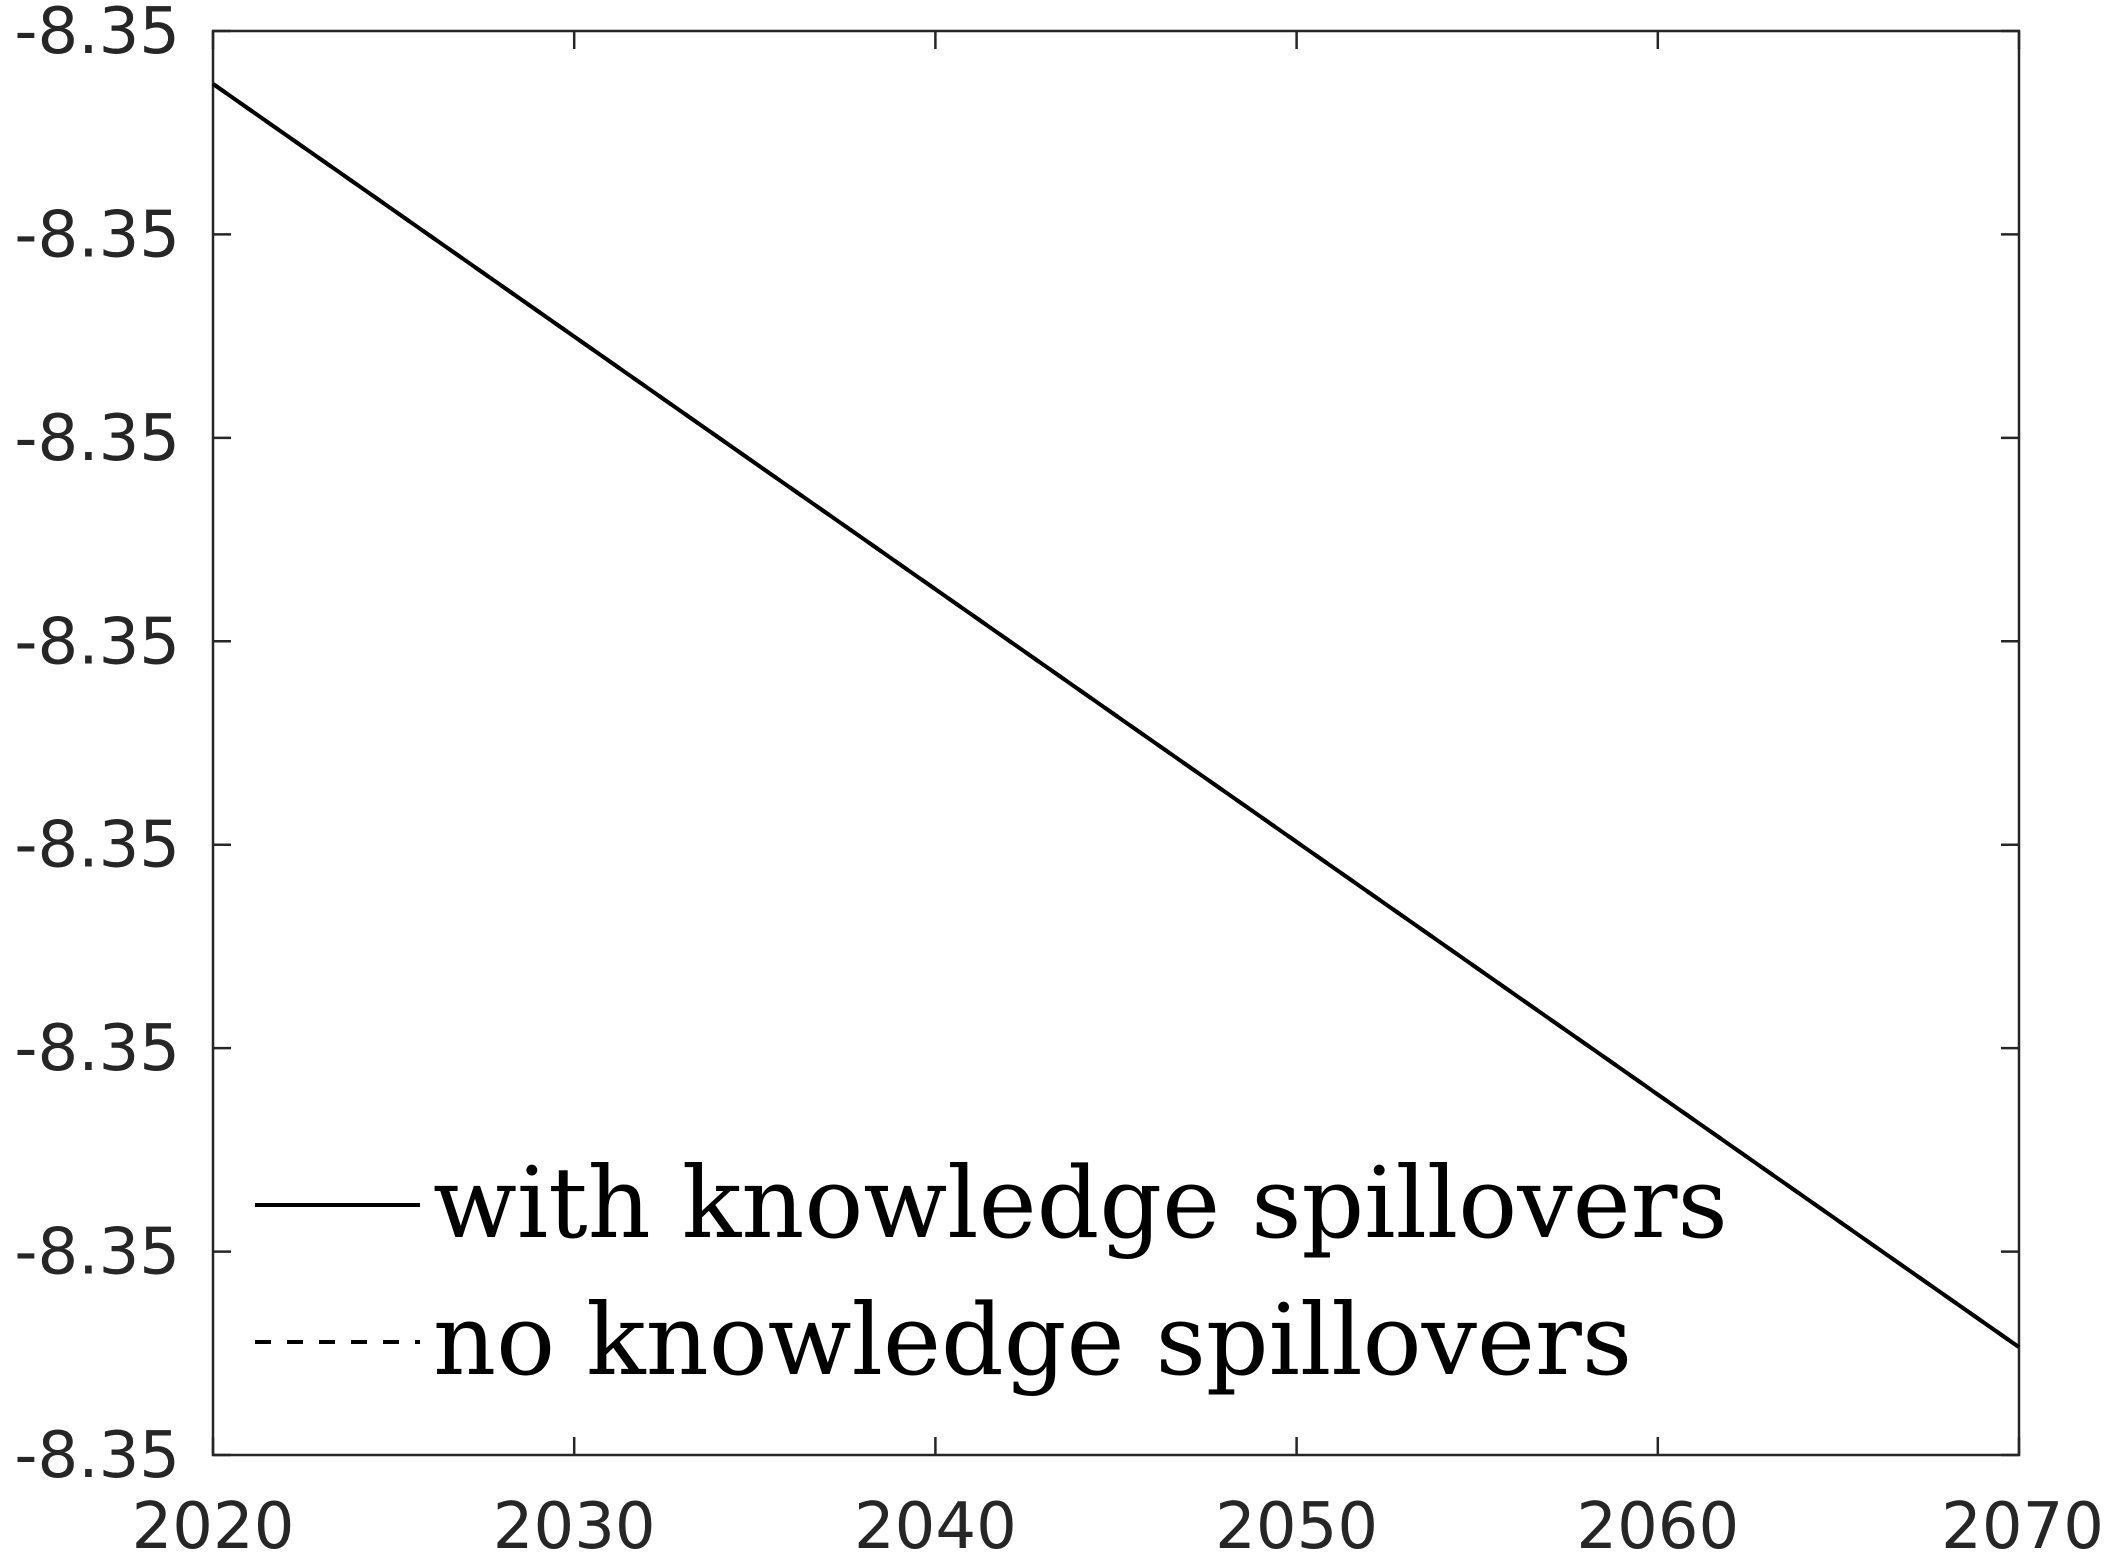  Describe the element at coordinates (574, 1522) in the screenshot. I see `x-tick-label: 2030` at that location.